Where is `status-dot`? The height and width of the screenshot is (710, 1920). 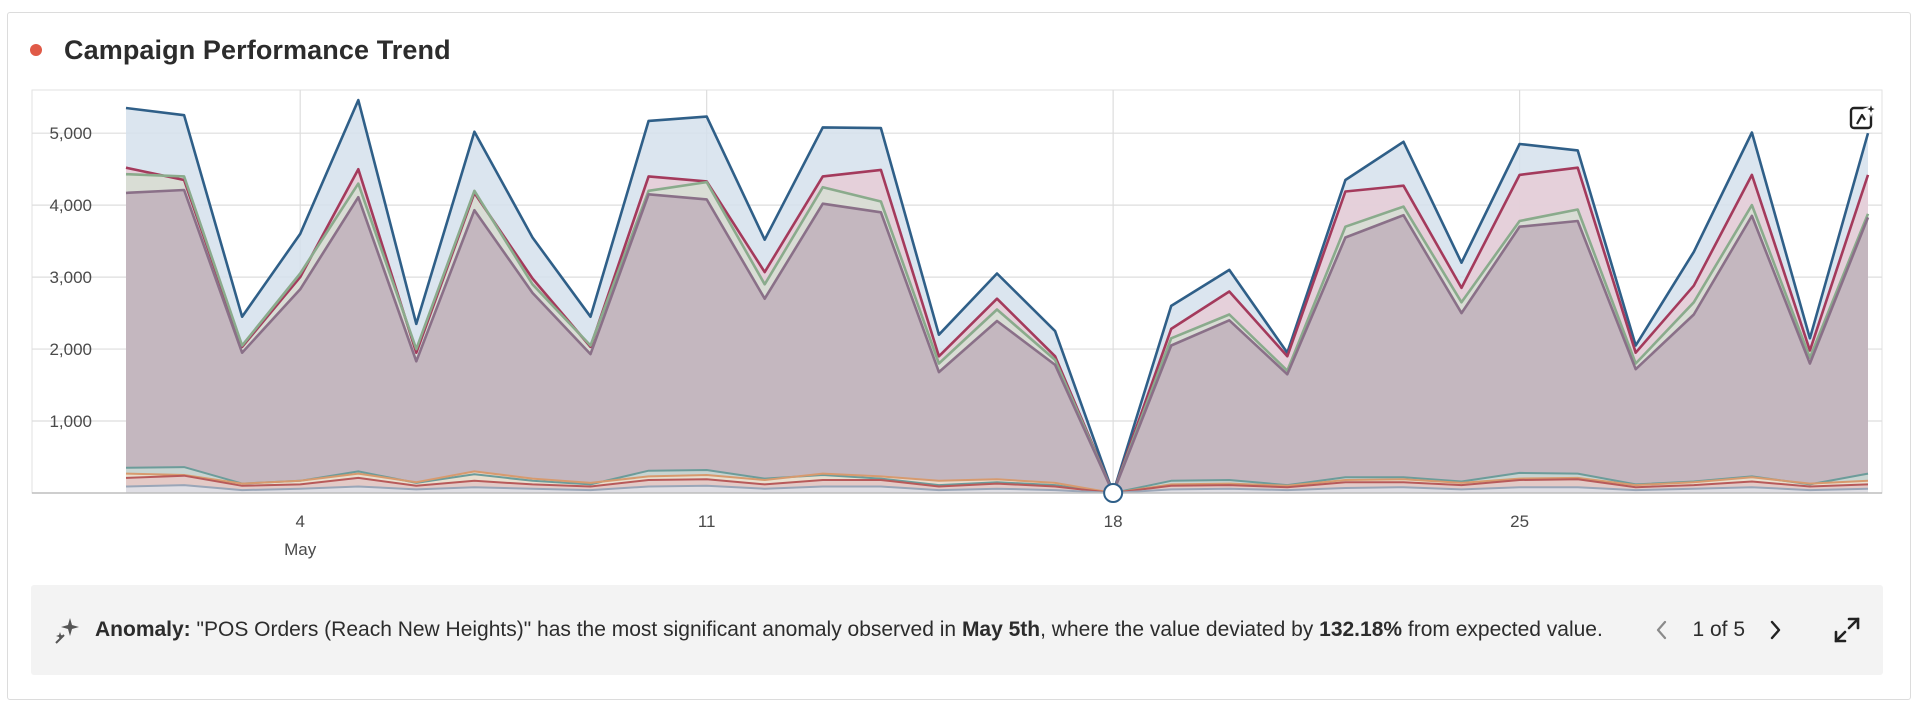
status-dot is located at coordinates (36, 50).